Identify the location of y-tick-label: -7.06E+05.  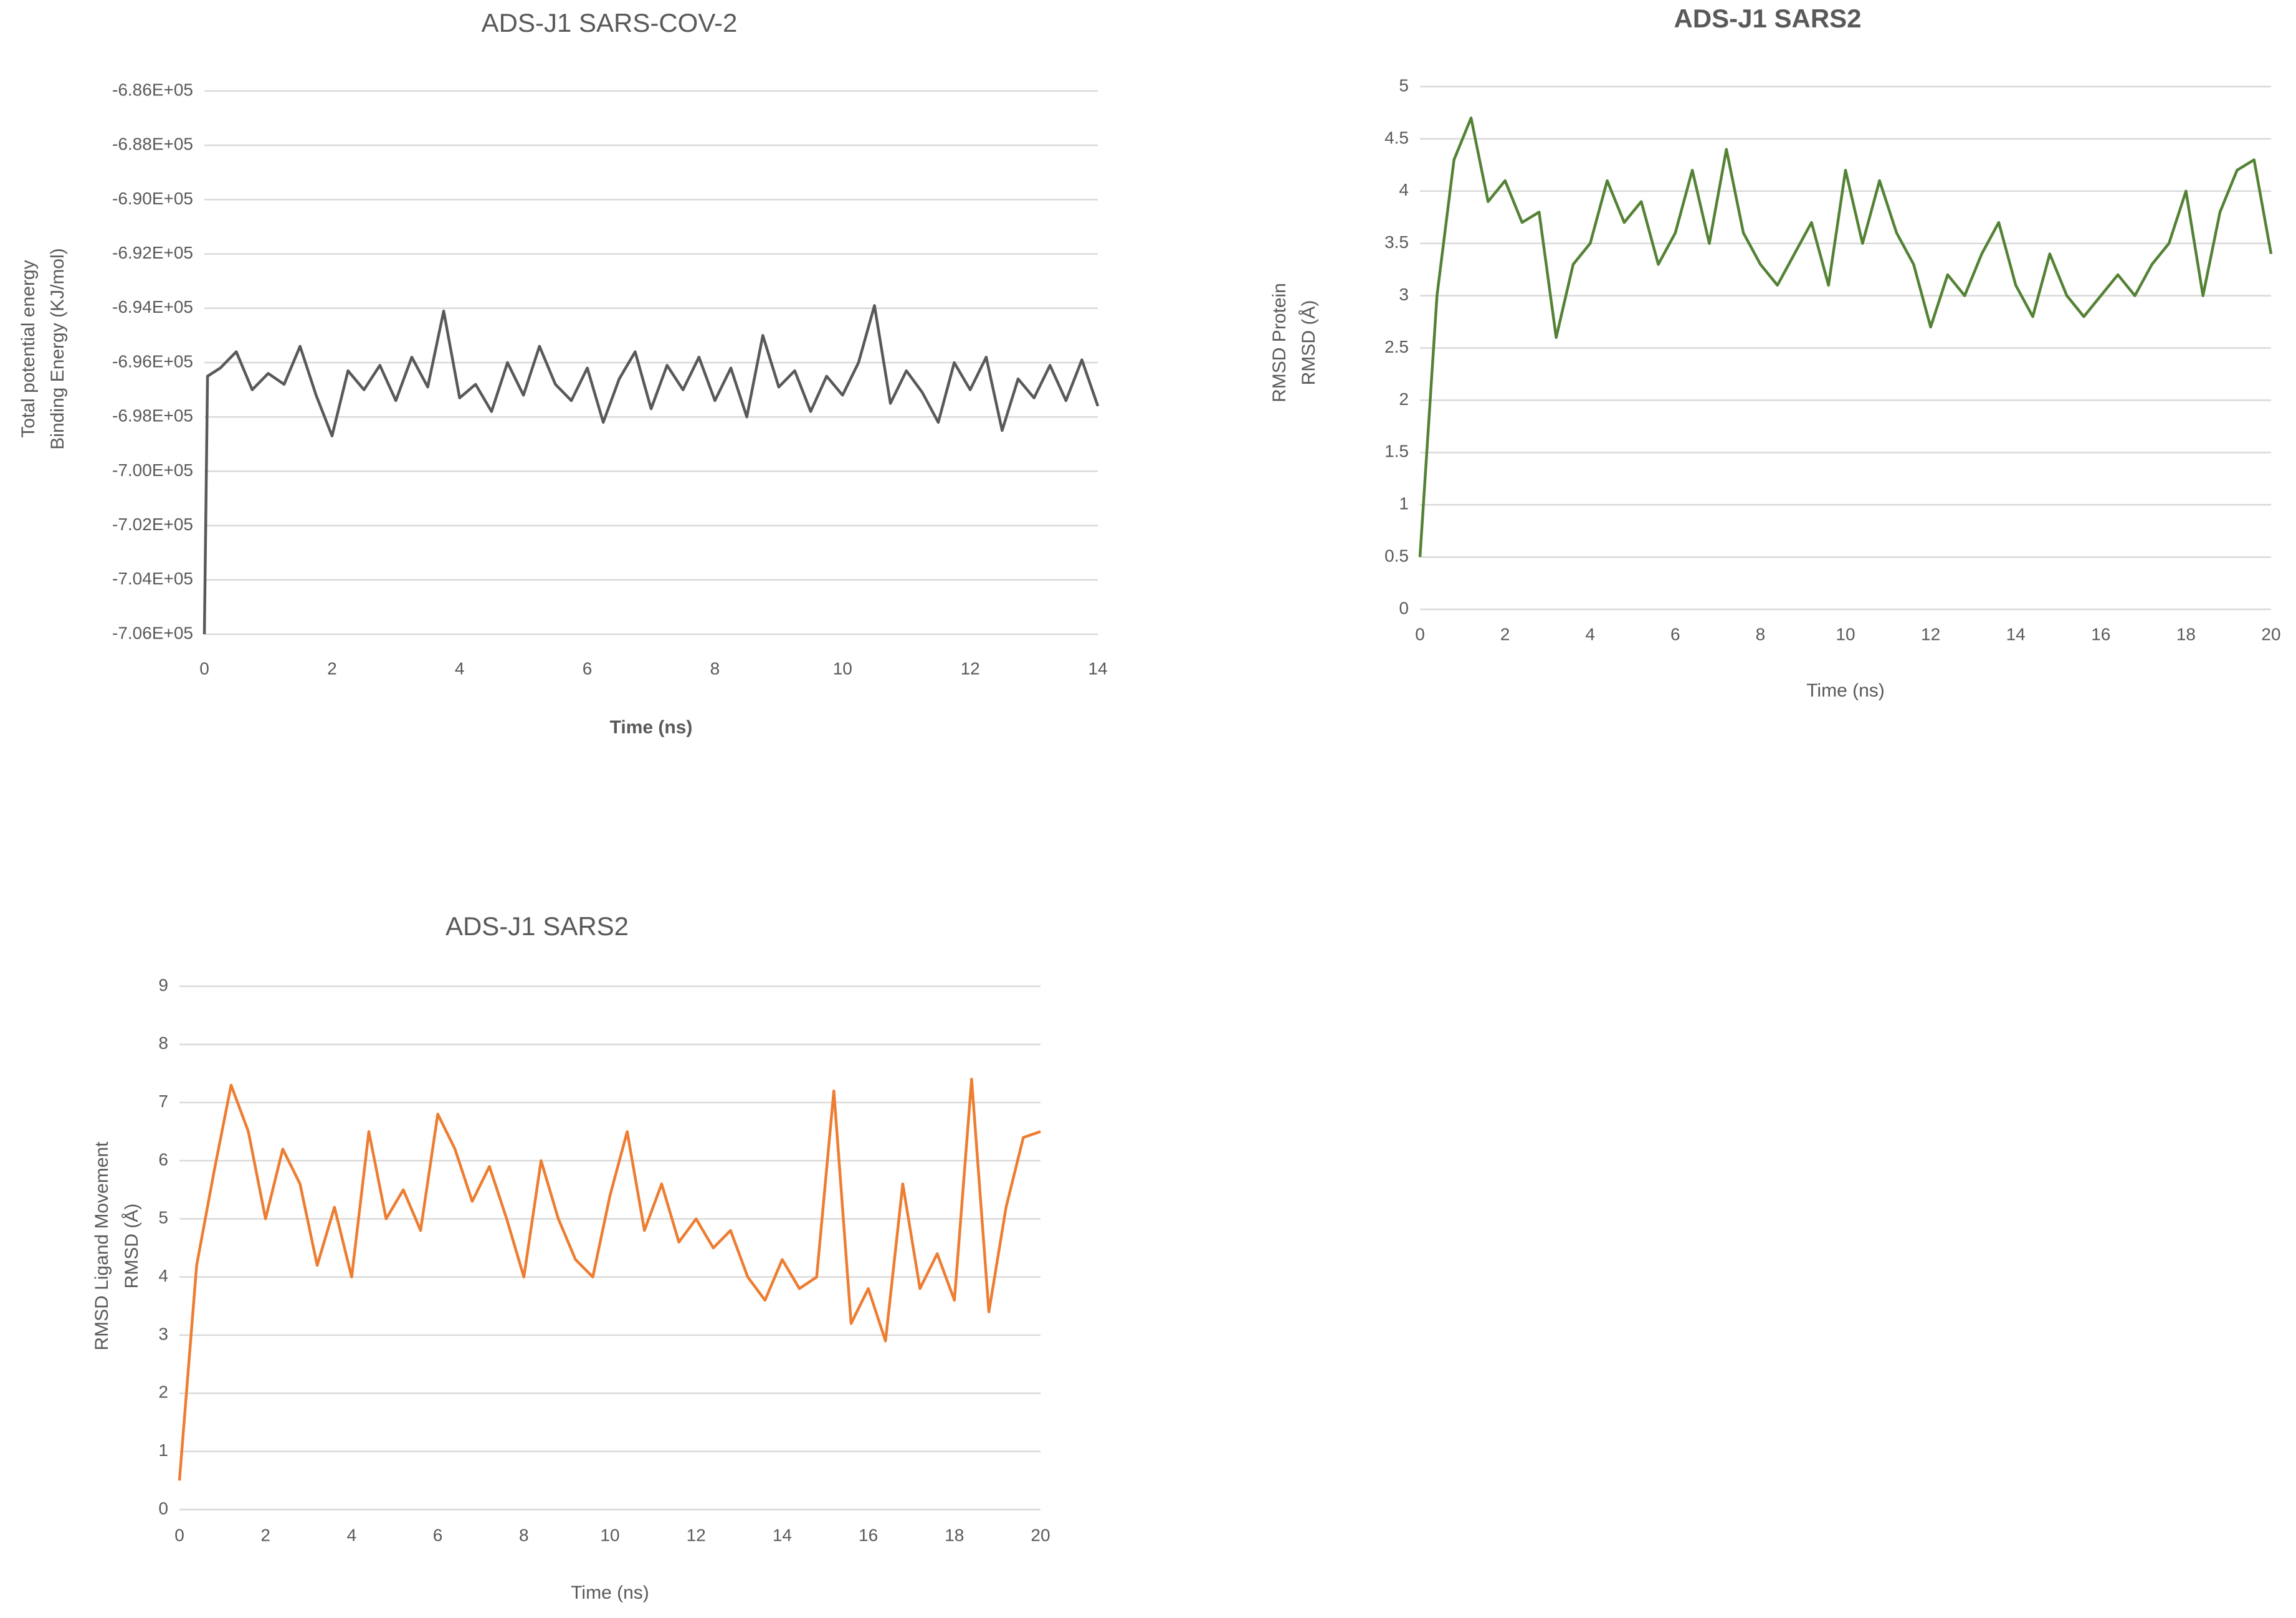
(152, 632).